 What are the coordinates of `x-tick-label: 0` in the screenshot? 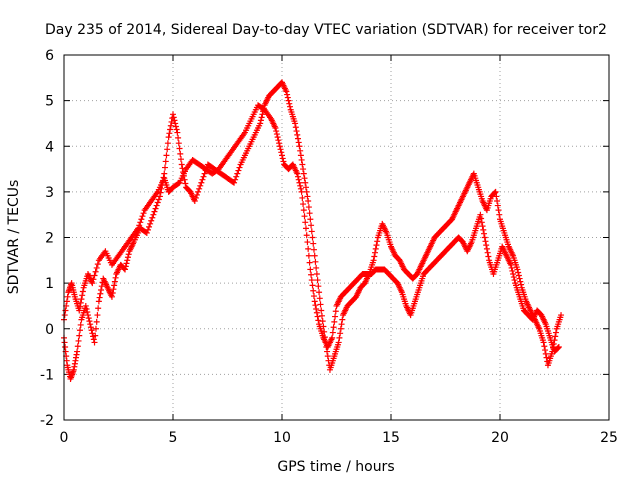 It's located at (64, 438).